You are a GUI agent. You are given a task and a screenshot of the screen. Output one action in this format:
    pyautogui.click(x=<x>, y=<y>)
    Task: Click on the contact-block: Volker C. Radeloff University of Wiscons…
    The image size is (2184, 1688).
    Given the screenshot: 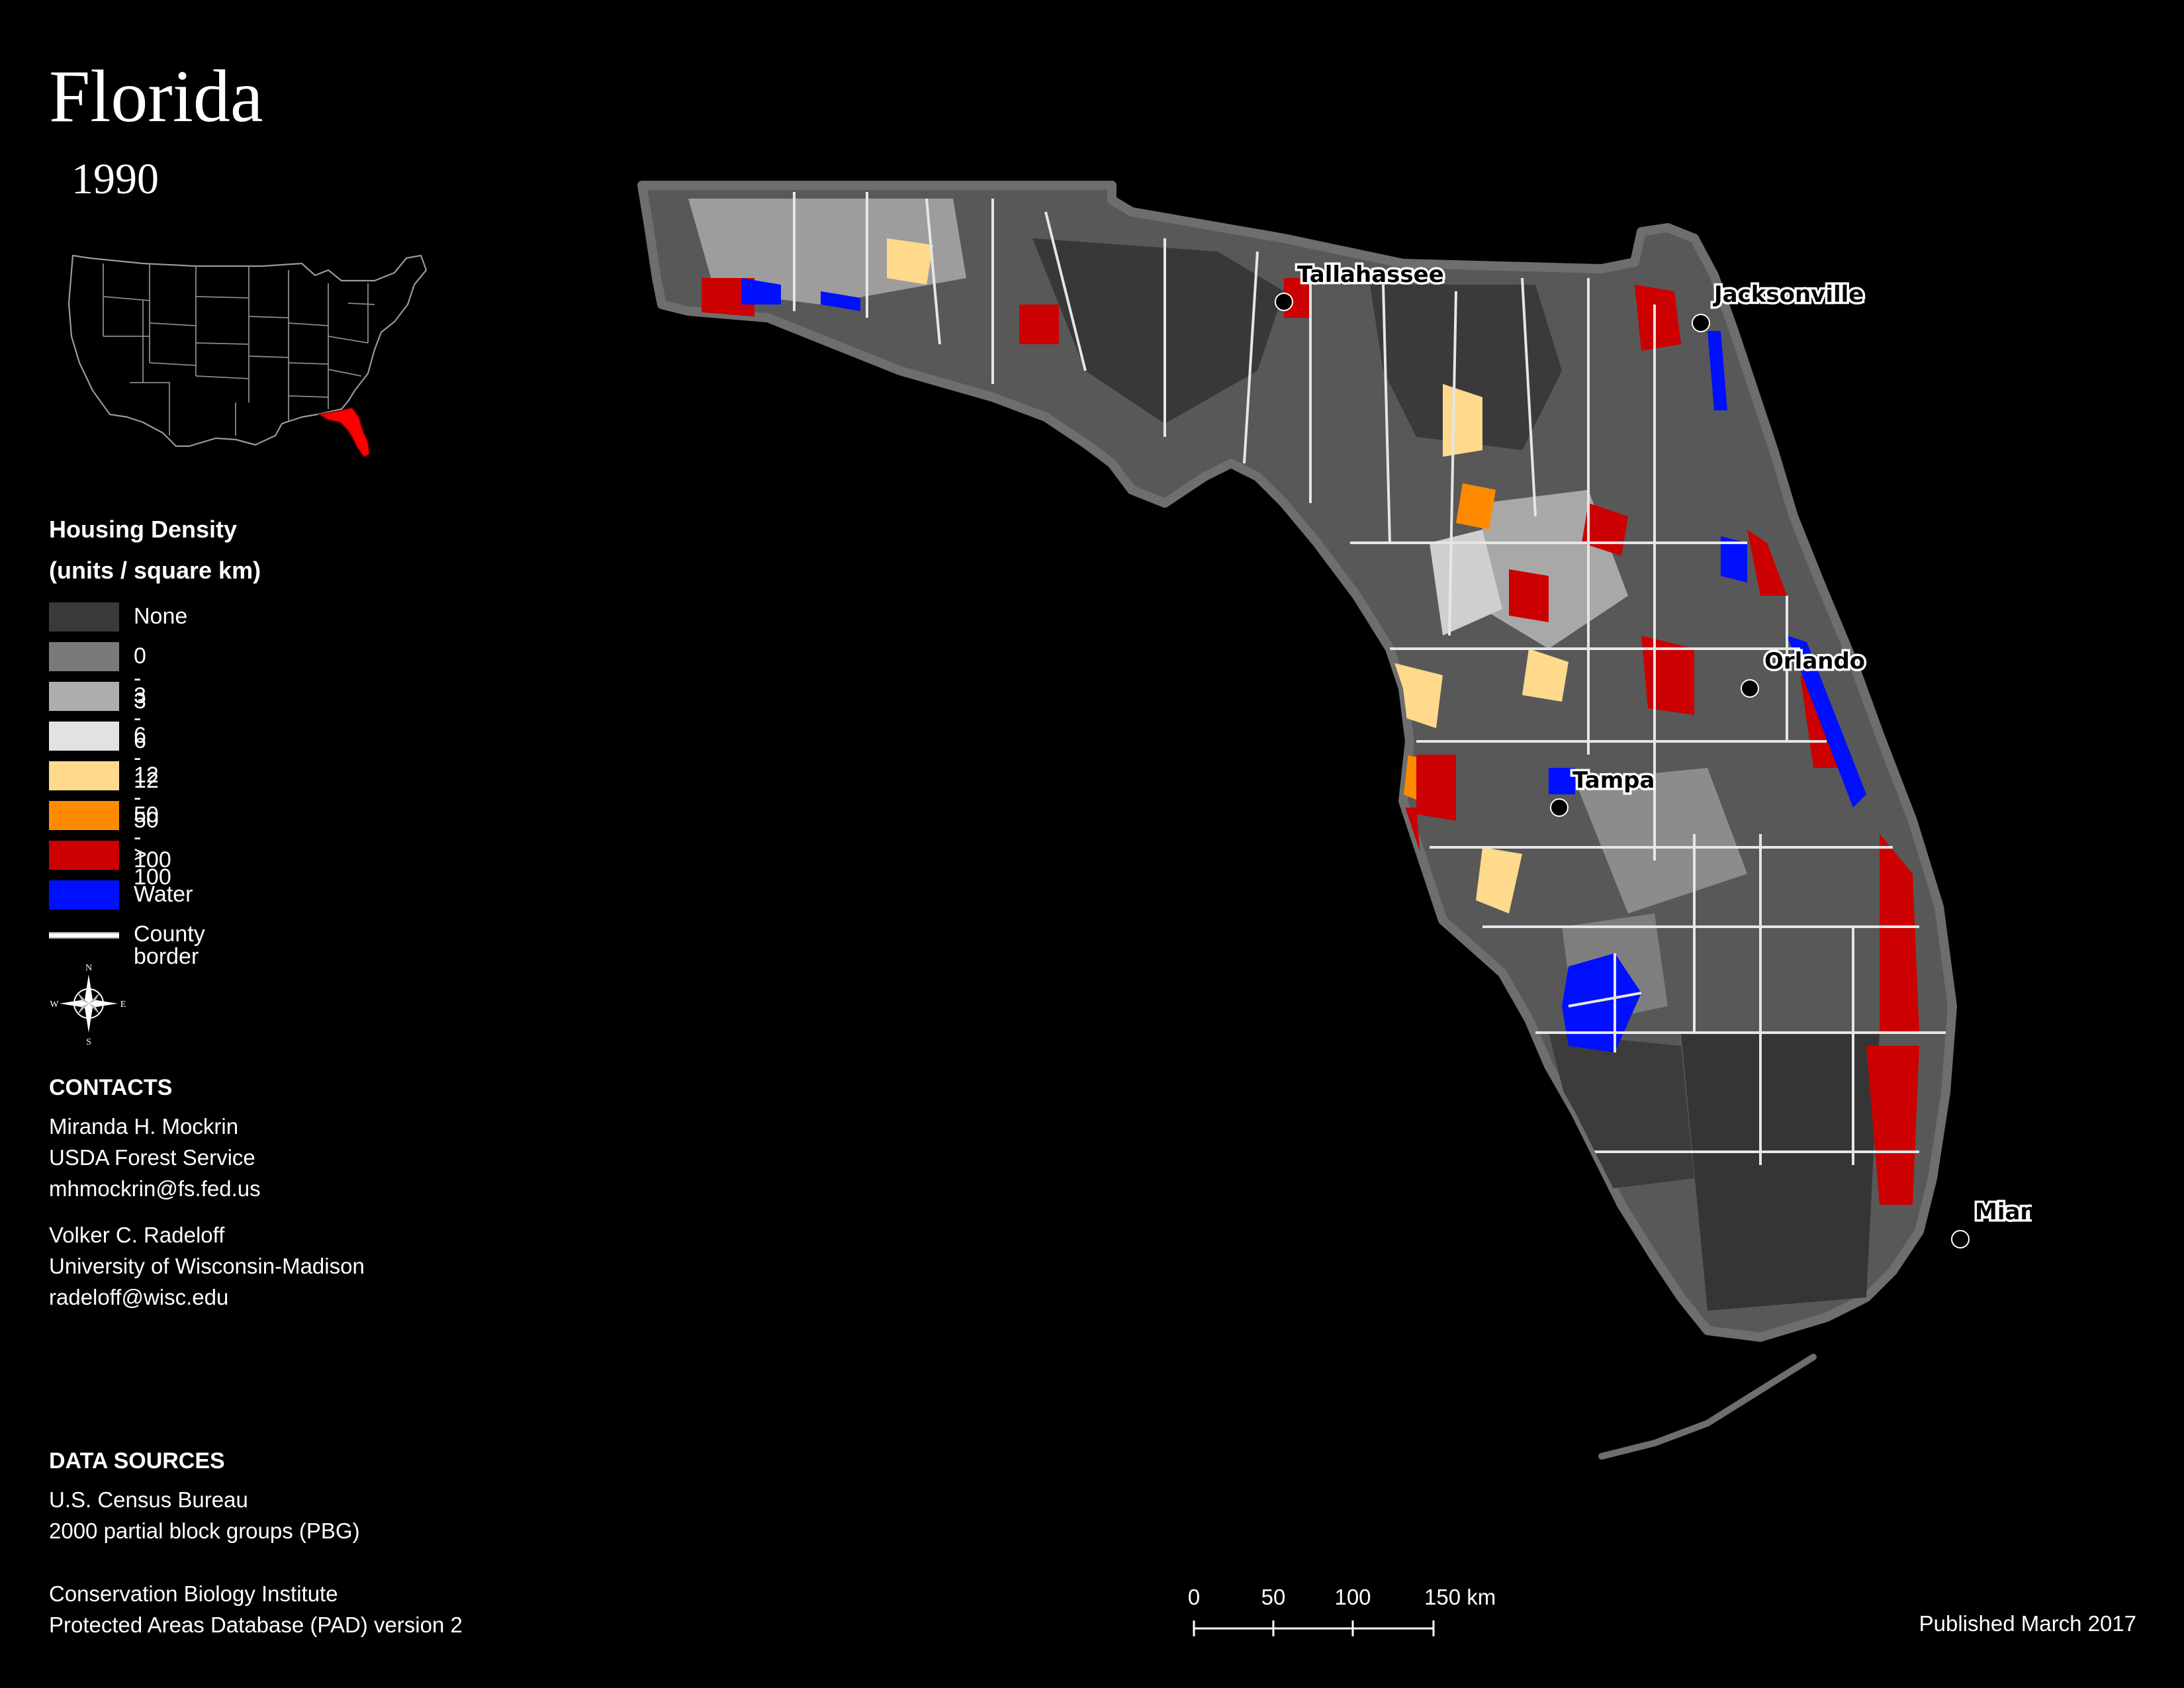 What is the action you would take?
    pyautogui.click(x=207, y=1266)
    